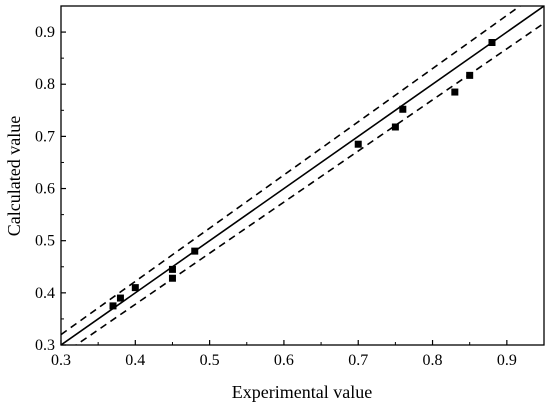 The height and width of the screenshot is (408, 550). I want to click on x-tick-label: 0.6, so click(284, 360).